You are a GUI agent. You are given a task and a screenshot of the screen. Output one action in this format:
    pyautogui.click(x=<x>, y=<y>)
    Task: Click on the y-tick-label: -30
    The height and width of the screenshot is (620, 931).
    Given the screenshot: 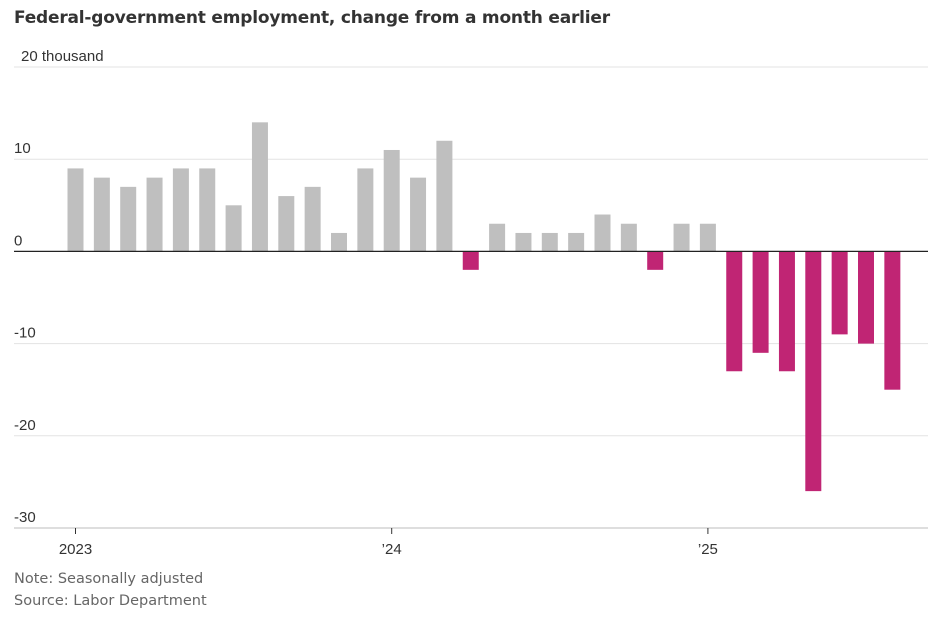 What is the action you would take?
    pyautogui.click(x=25, y=517)
    